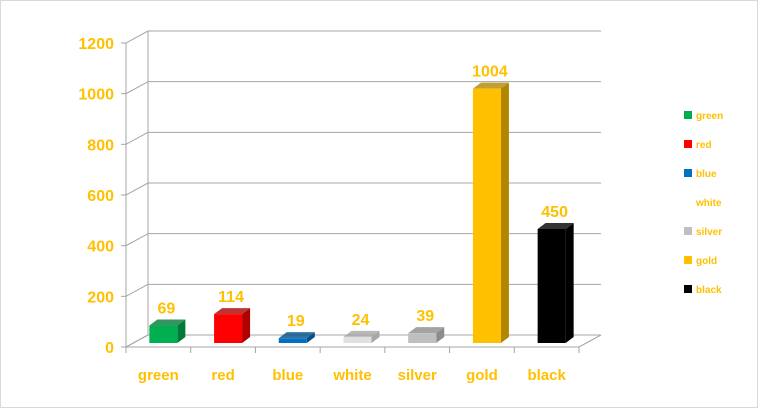 Image resolution: width=758 pixels, height=409 pixels. What do you see at coordinates (482, 375) in the screenshot?
I see `x-tick-label: gold` at bounding box center [482, 375].